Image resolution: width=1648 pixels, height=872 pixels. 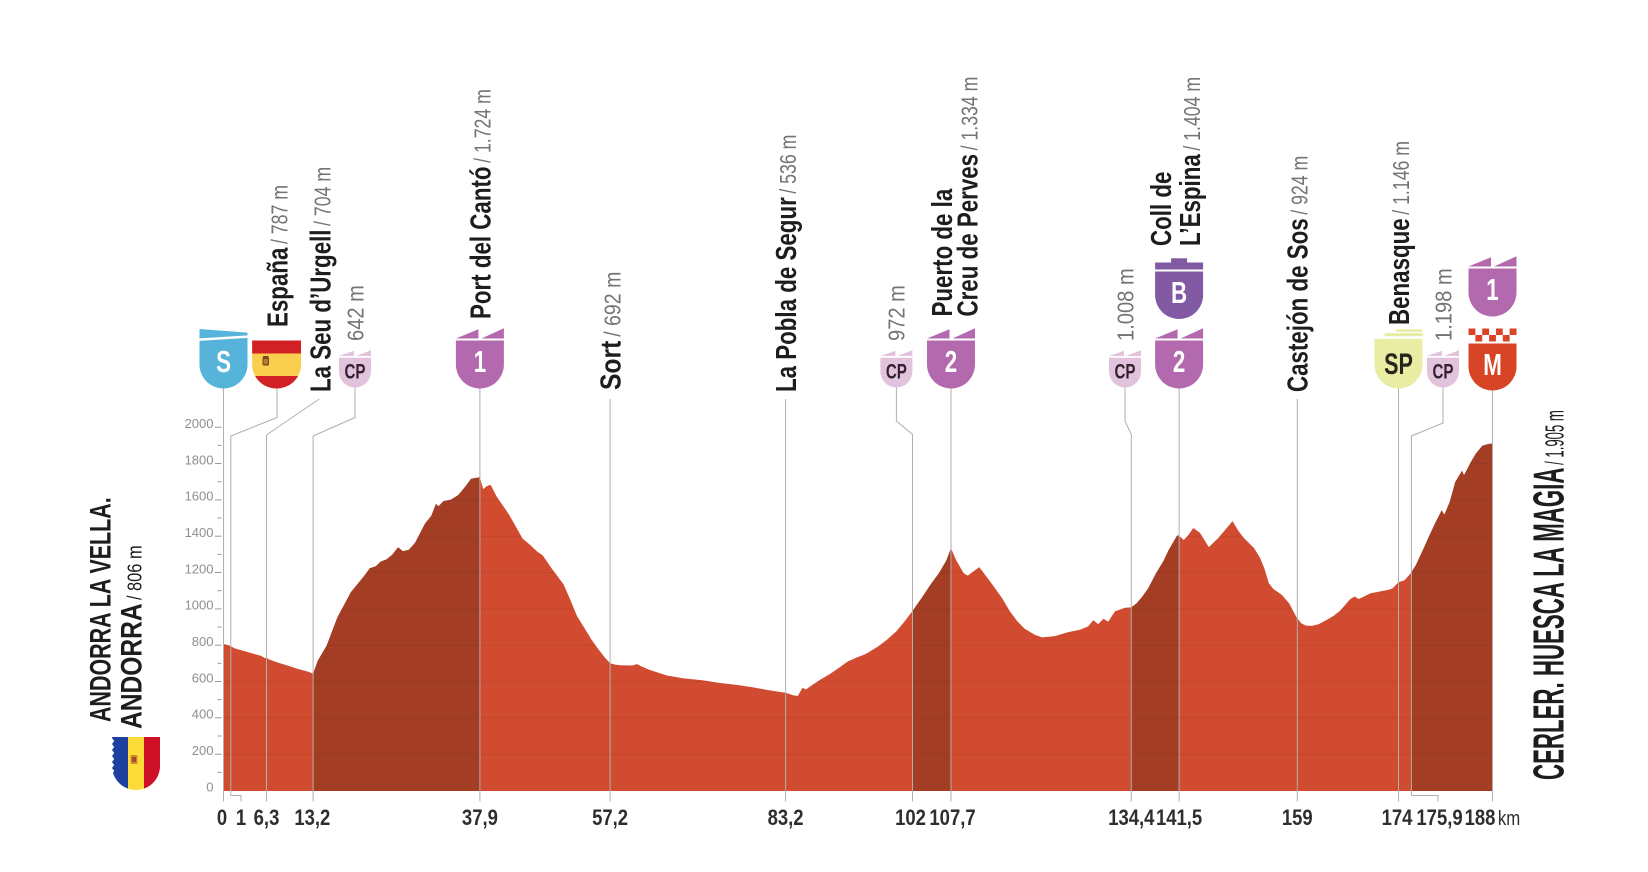 What do you see at coordinates (1161, 209) in the screenshot?
I see `svg-text: Coll de` at bounding box center [1161, 209].